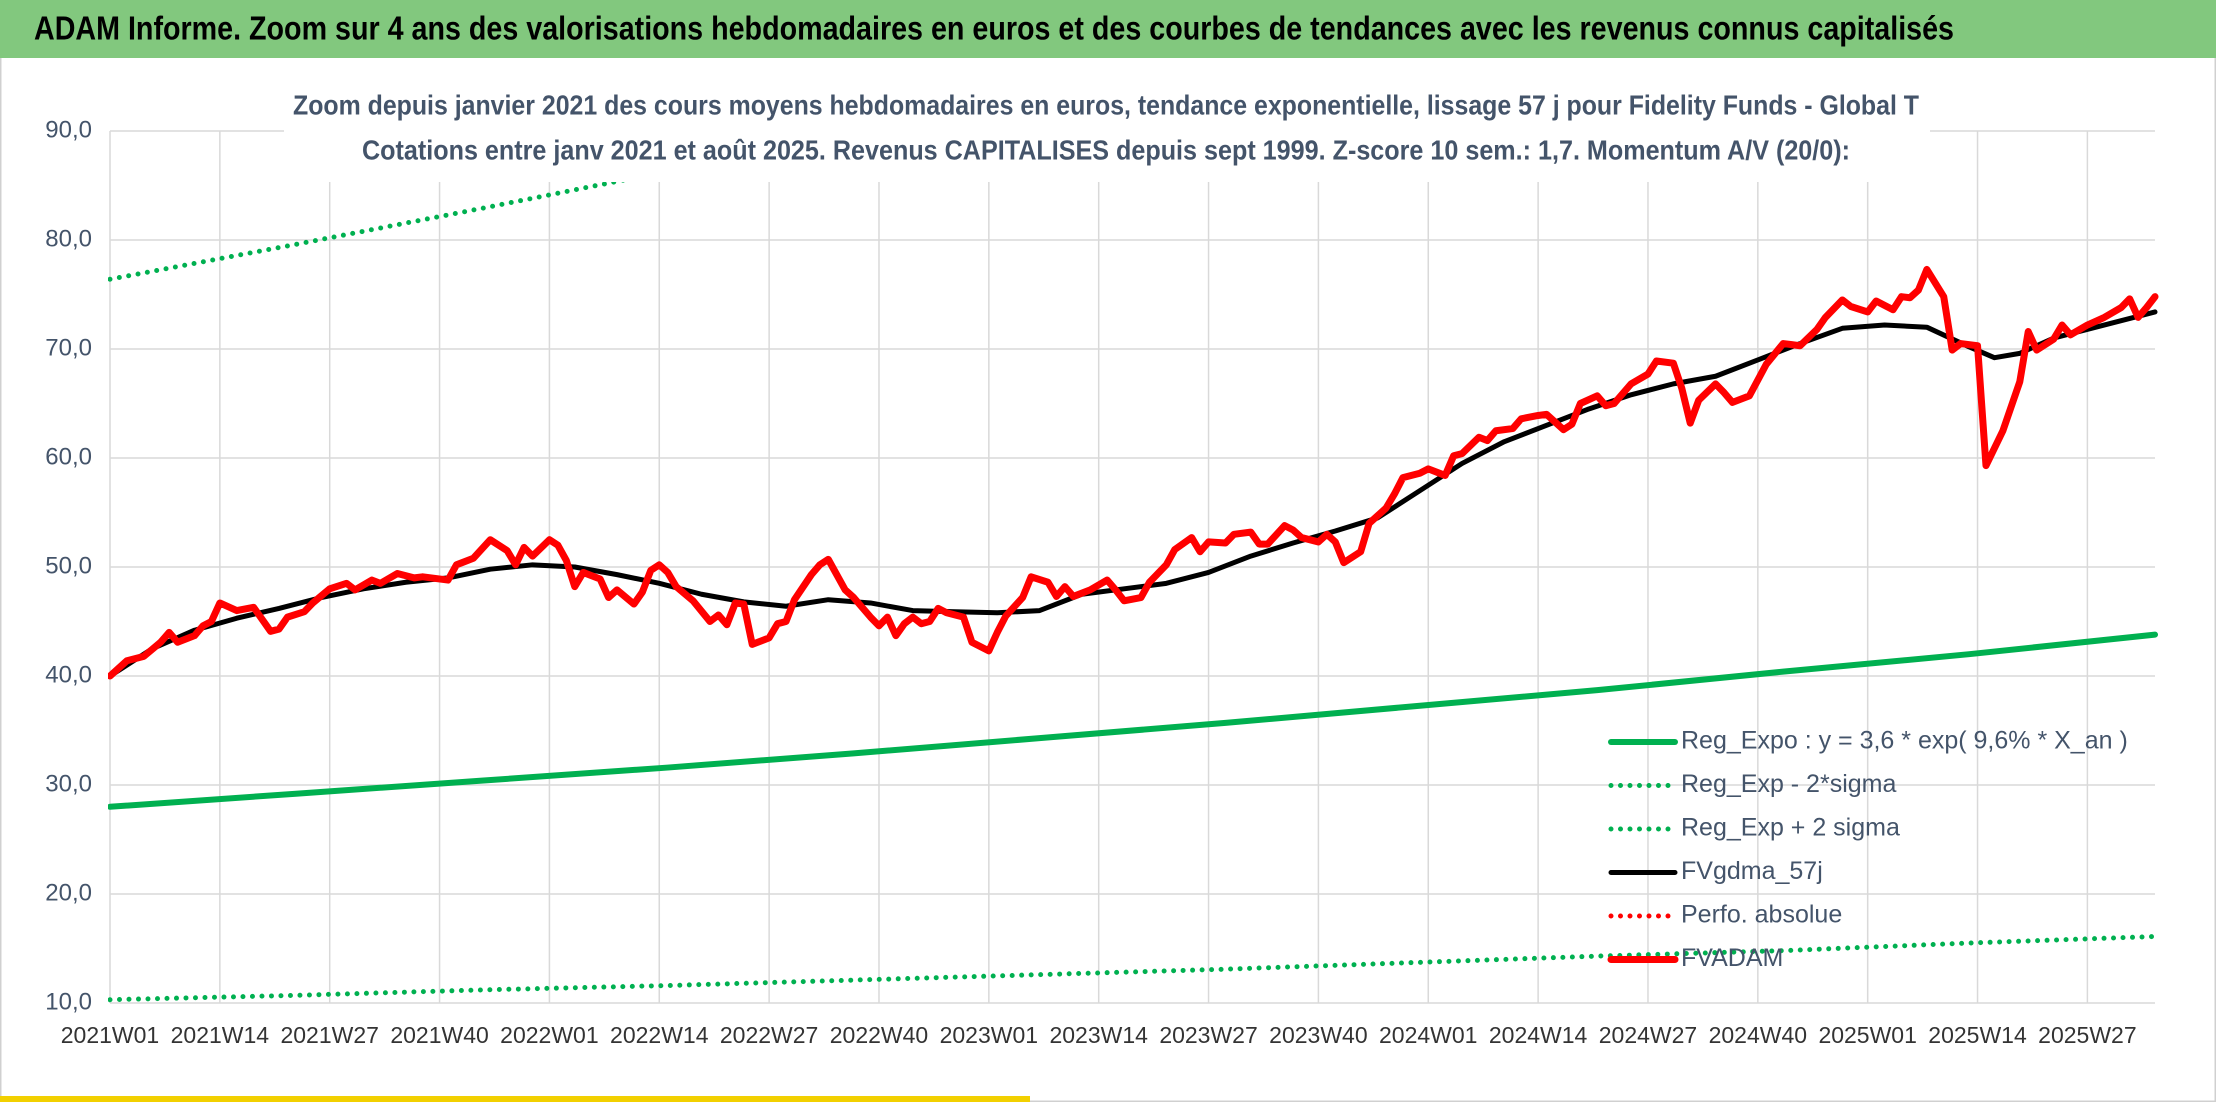  I want to click on title-bar, so click(1108, 29).